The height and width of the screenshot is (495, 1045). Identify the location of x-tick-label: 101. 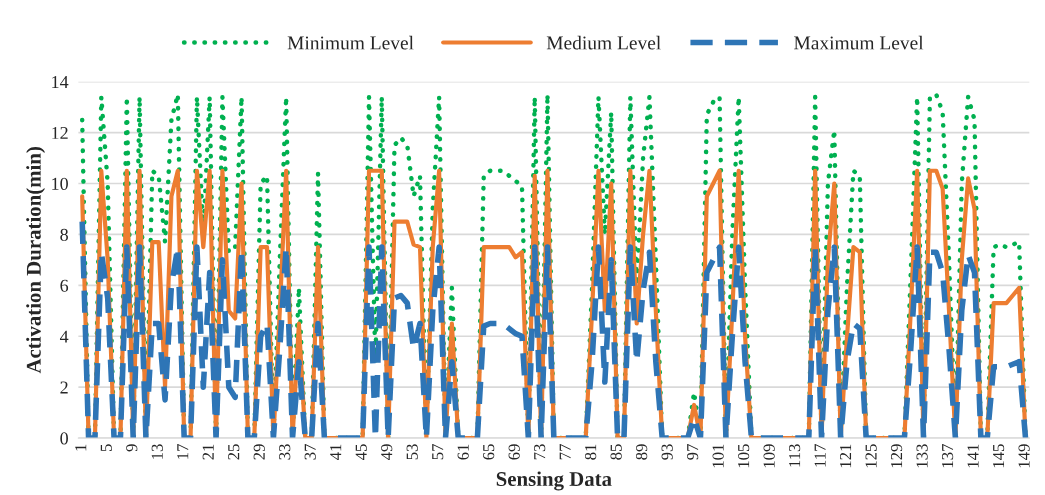
(718, 456).